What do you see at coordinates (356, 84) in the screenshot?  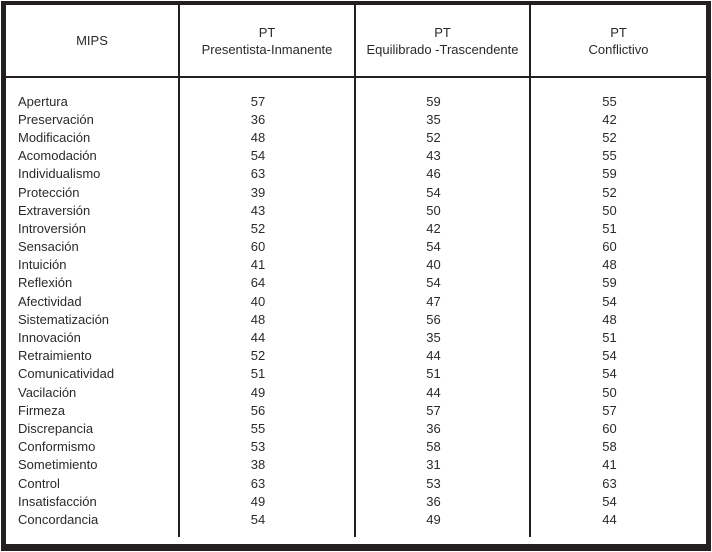 I see `table-top-spacer` at bounding box center [356, 84].